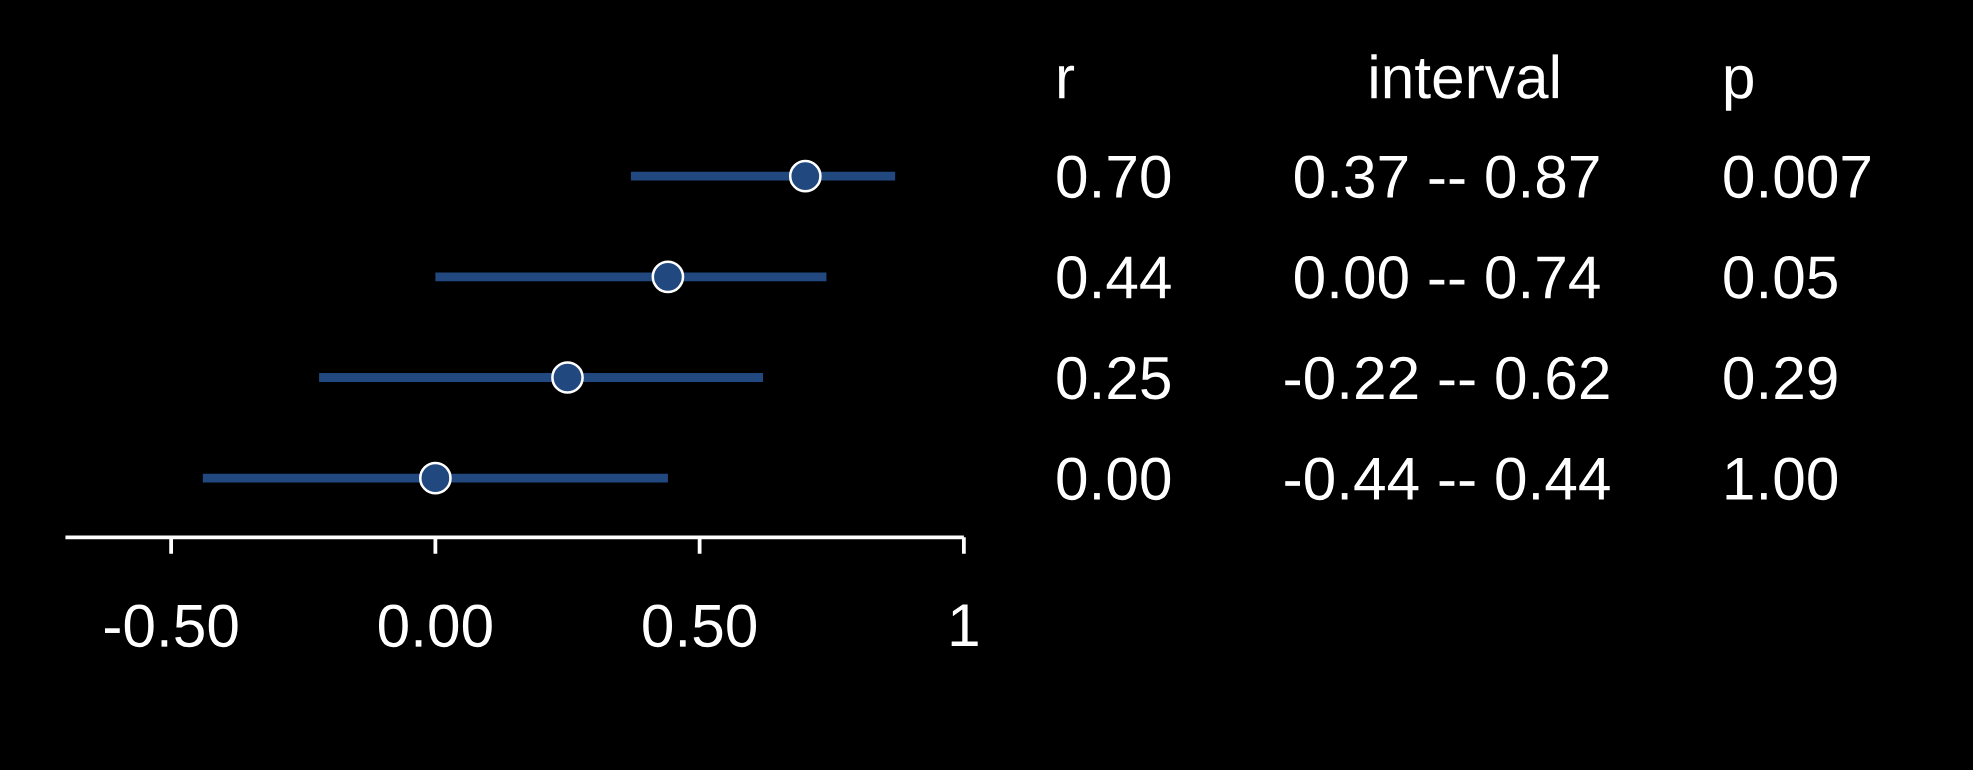 The height and width of the screenshot is (770, 1973). I want to click on text: 0.29, so click(1780, 378).